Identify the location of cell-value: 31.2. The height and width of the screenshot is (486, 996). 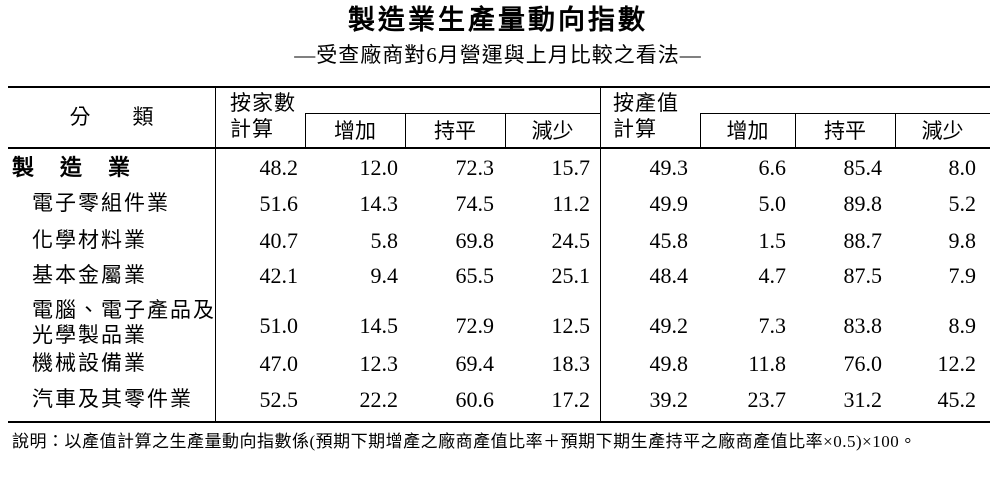
(863, 399).